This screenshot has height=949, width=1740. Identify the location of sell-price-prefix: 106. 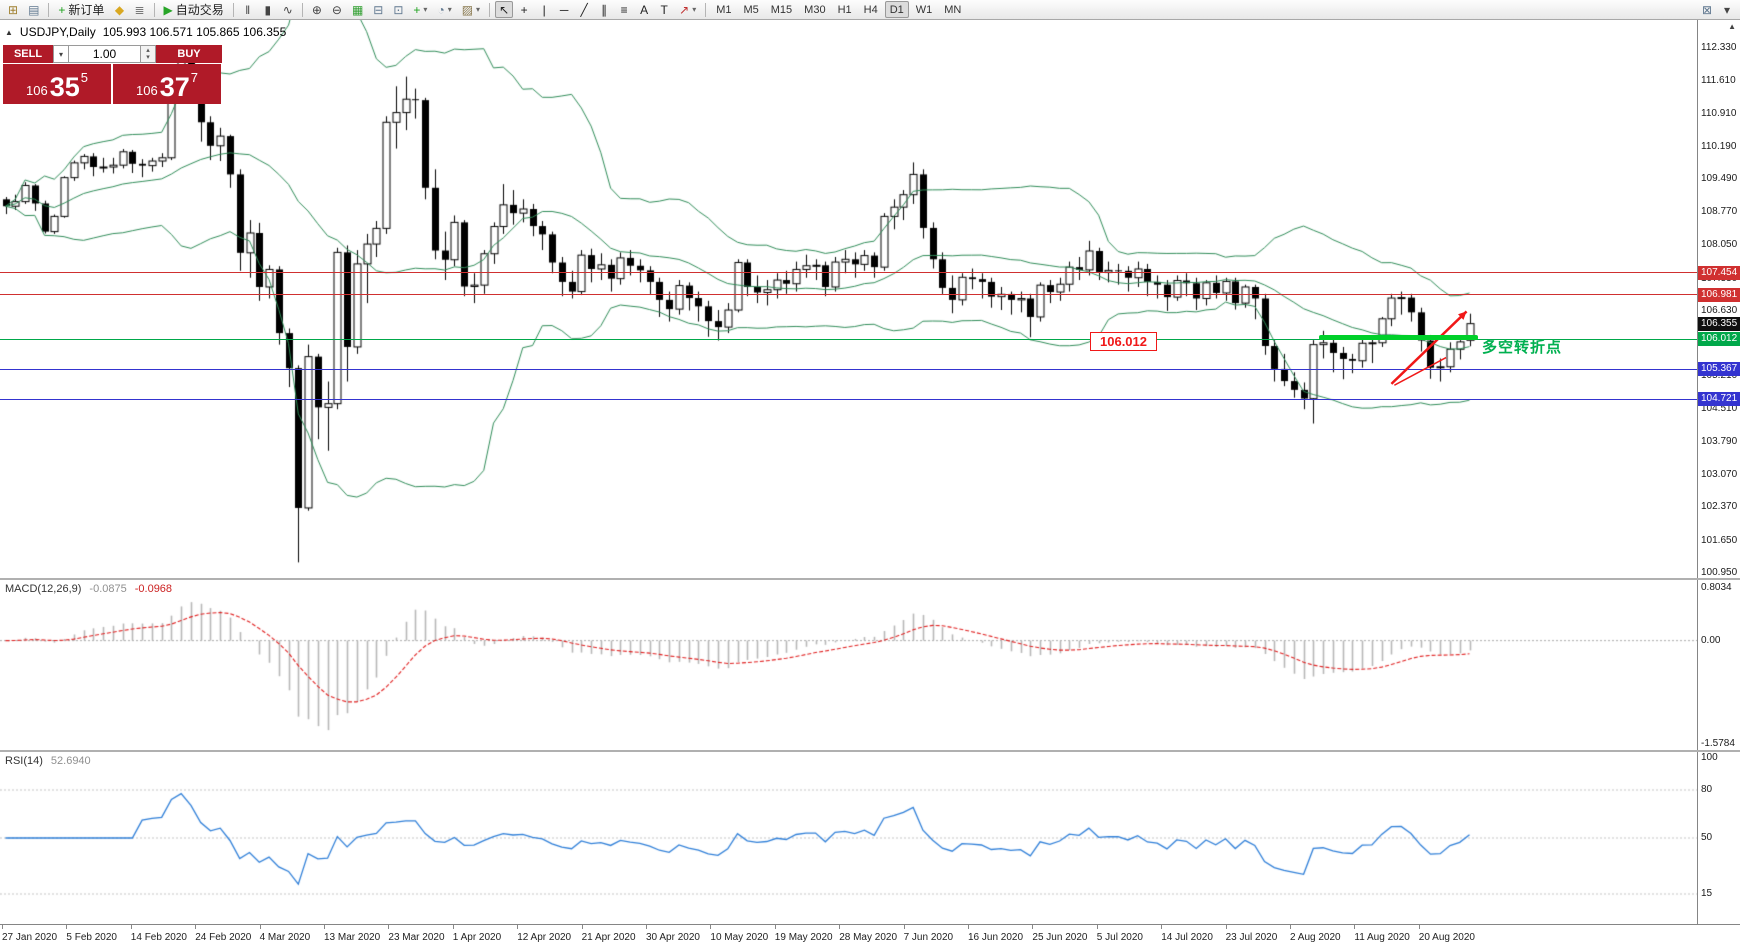
(37, 90).